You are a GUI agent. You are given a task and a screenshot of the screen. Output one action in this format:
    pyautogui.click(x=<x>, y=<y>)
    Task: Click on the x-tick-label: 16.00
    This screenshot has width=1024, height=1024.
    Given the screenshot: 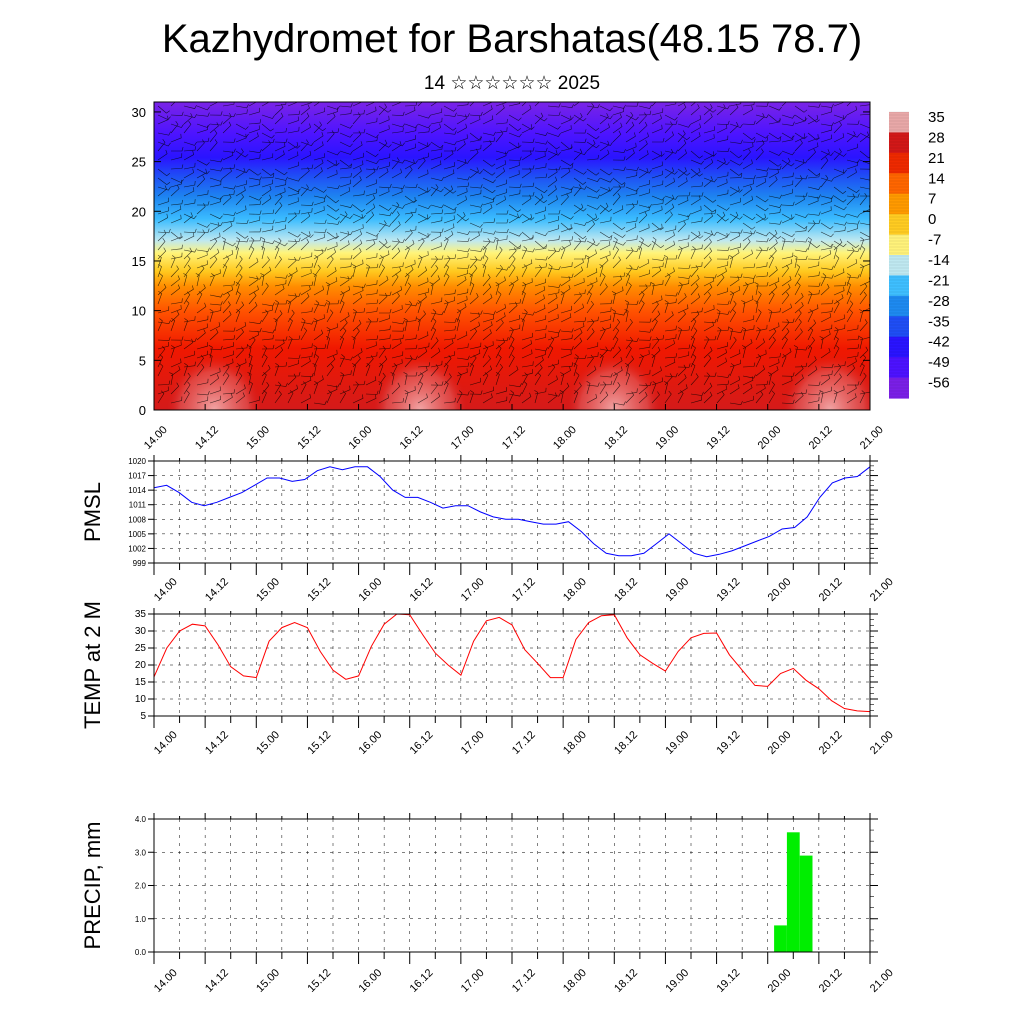 What is the action you would take?
    pyautogui.click(x=370, y=743)
    